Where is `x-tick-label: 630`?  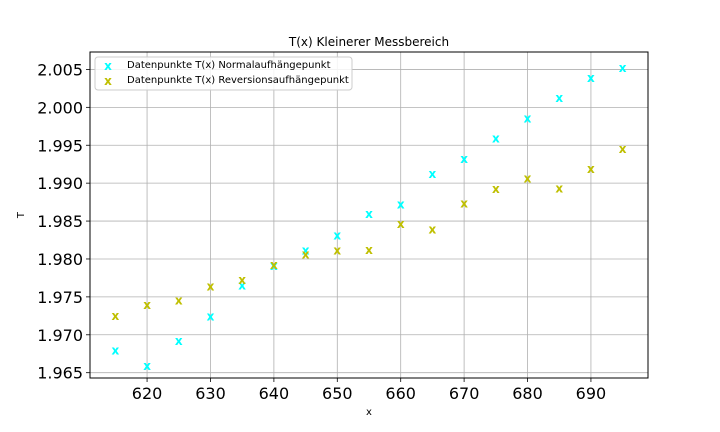
x-tick-label: 630 is located at coordinates (210, 393).